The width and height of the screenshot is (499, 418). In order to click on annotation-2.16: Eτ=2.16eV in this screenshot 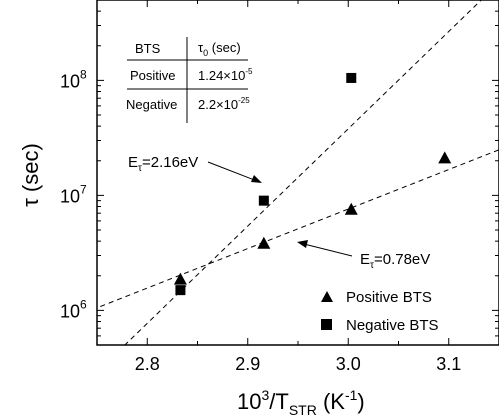, I will do `click(195, 168)`.